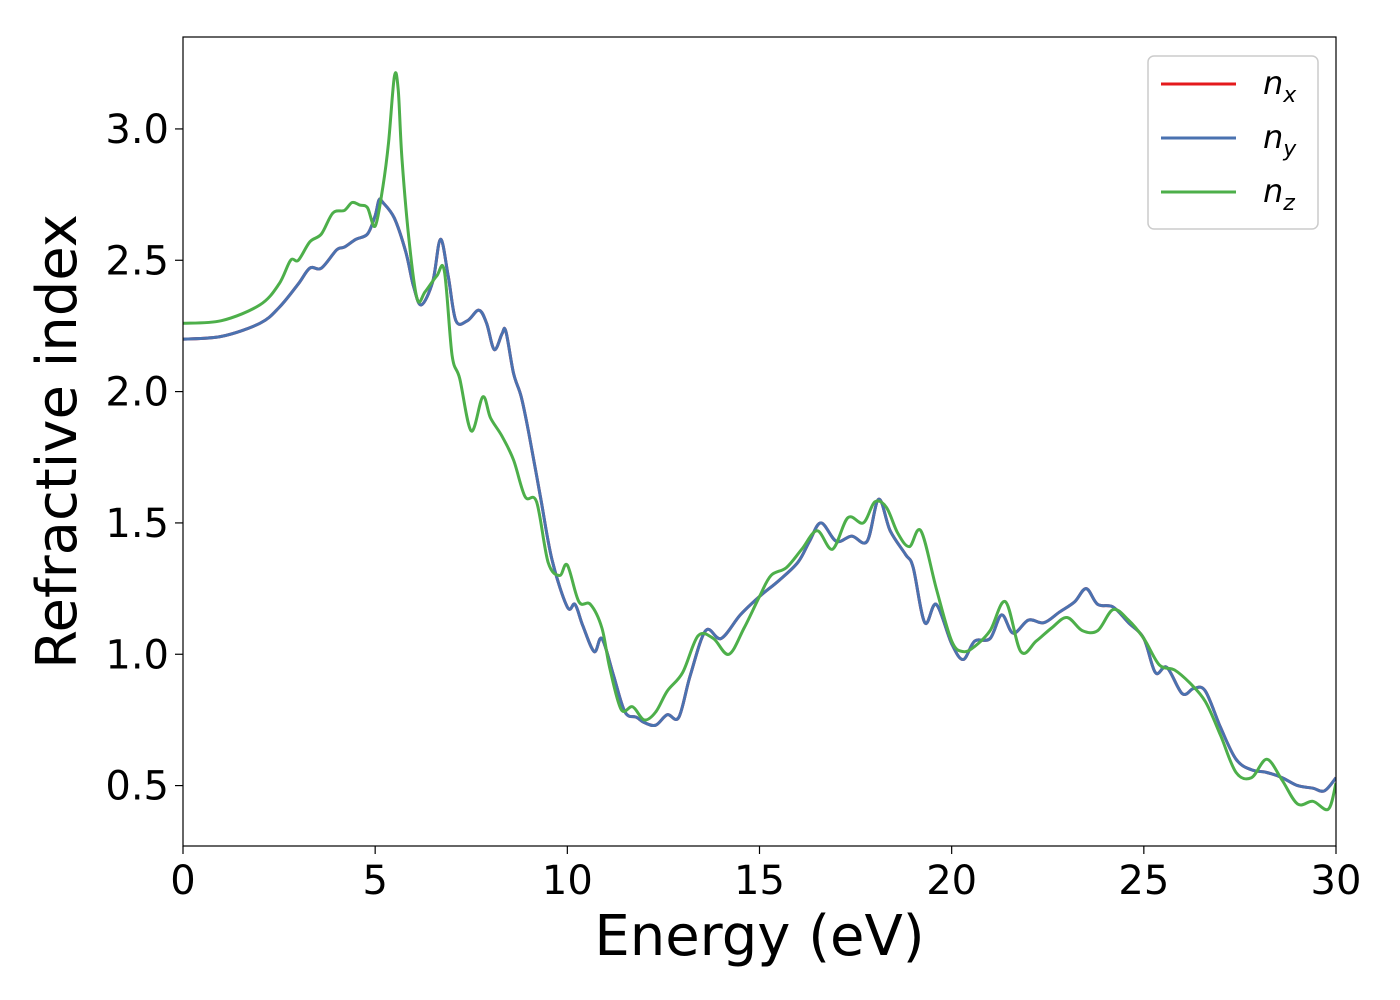 The width and height of the screenshot is (1400, 1000). What do you see at coordinates (57, 441) in the screenshot?
I see `y-axis-title: Refractive index` at bounding box center [57, 441].